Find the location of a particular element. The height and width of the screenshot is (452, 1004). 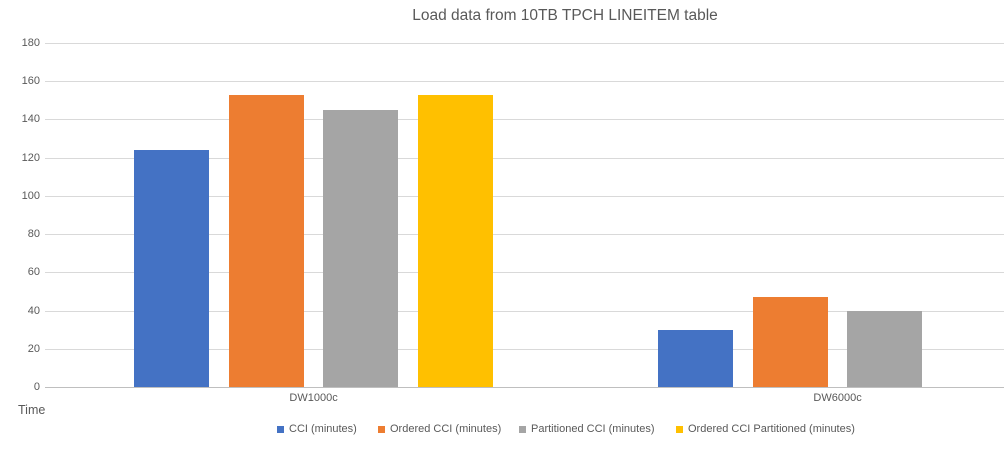

y-tick-label-160: 160 is located at coordinates (30, 81).